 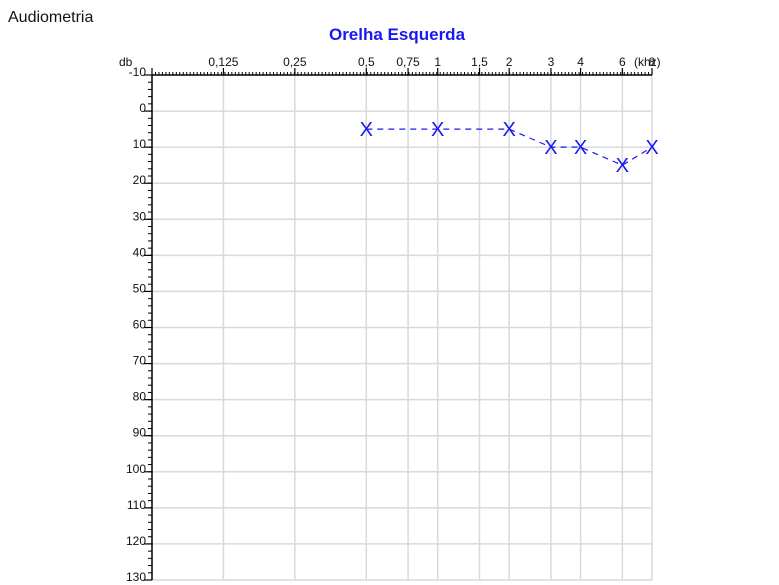 What do you see at coordinates (366, 62) in the screenshot?
I see `x-tick-label: 0,5` at bounding box center [366, 62].